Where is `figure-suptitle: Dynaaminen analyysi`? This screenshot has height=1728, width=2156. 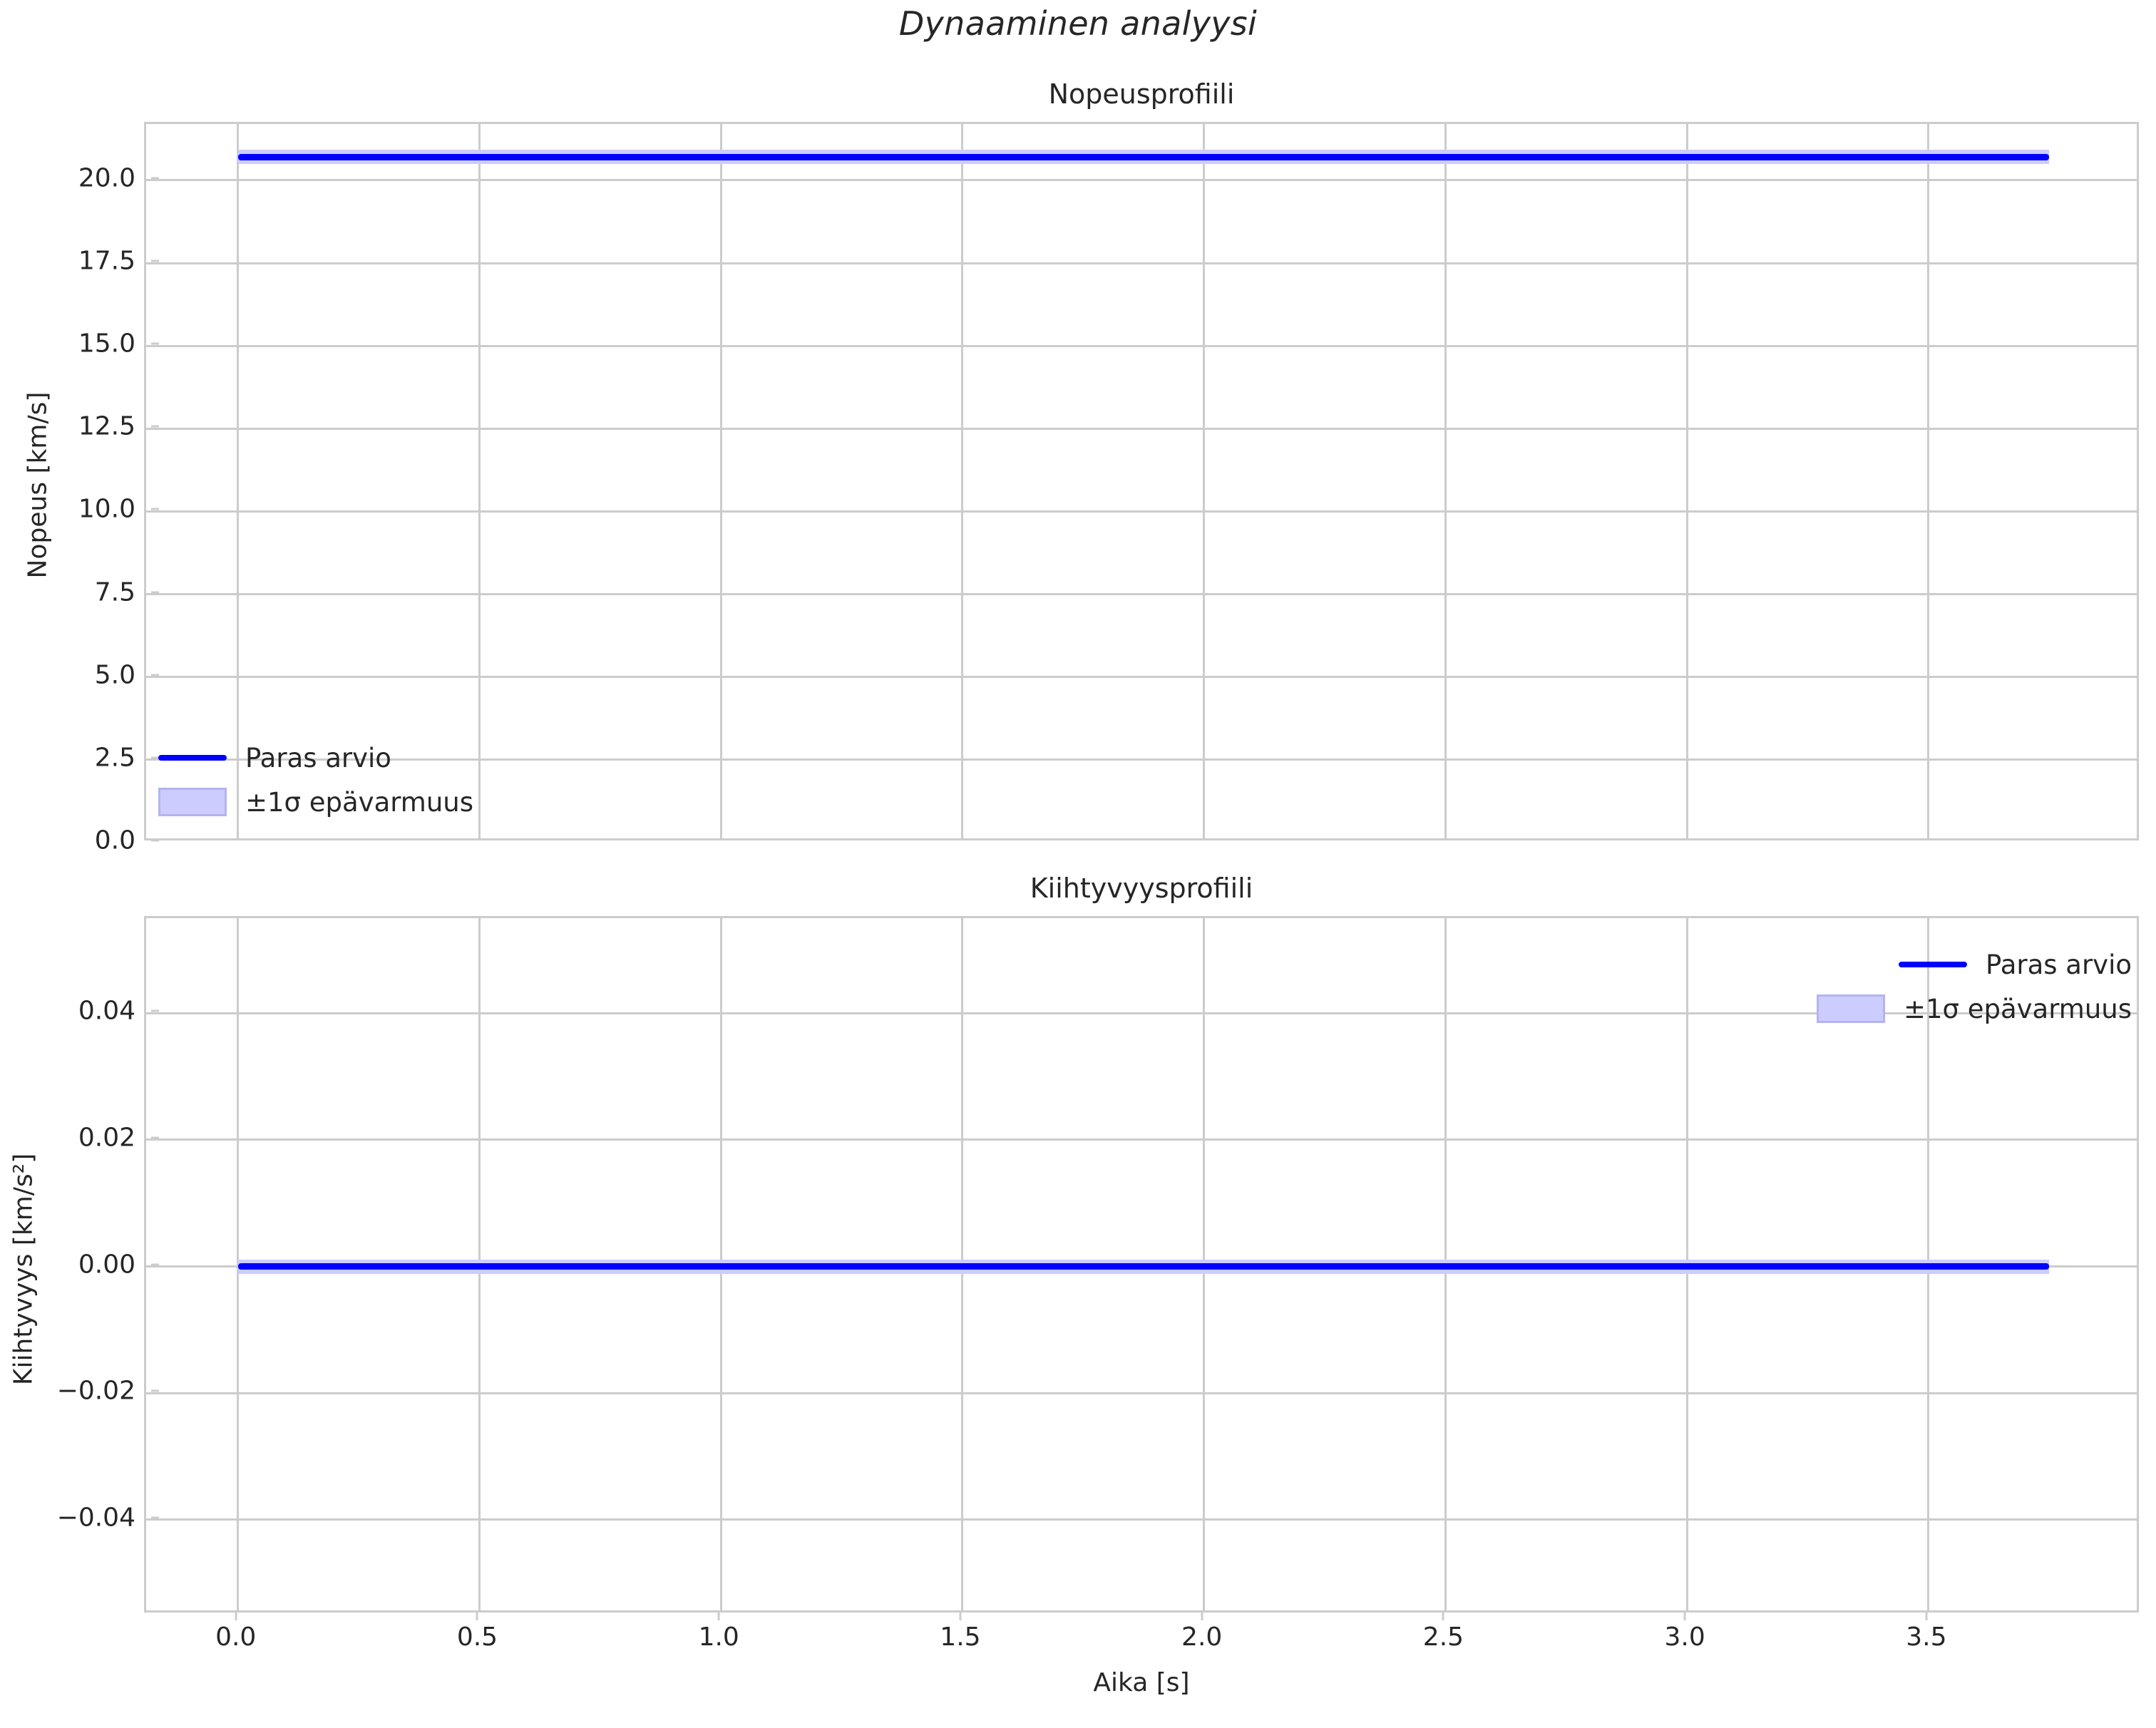
figure-suptitle: Dynaaminen analyysi is located at coordinates (1078, 23).